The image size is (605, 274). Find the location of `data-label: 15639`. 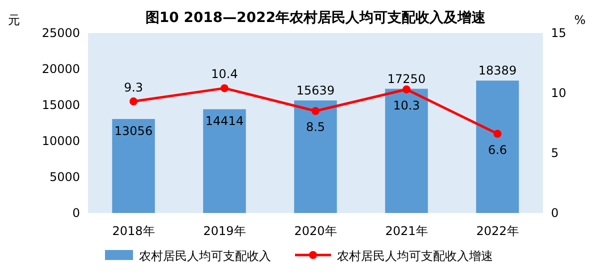

data-label: 15639 is located at coordinates (315, 90).